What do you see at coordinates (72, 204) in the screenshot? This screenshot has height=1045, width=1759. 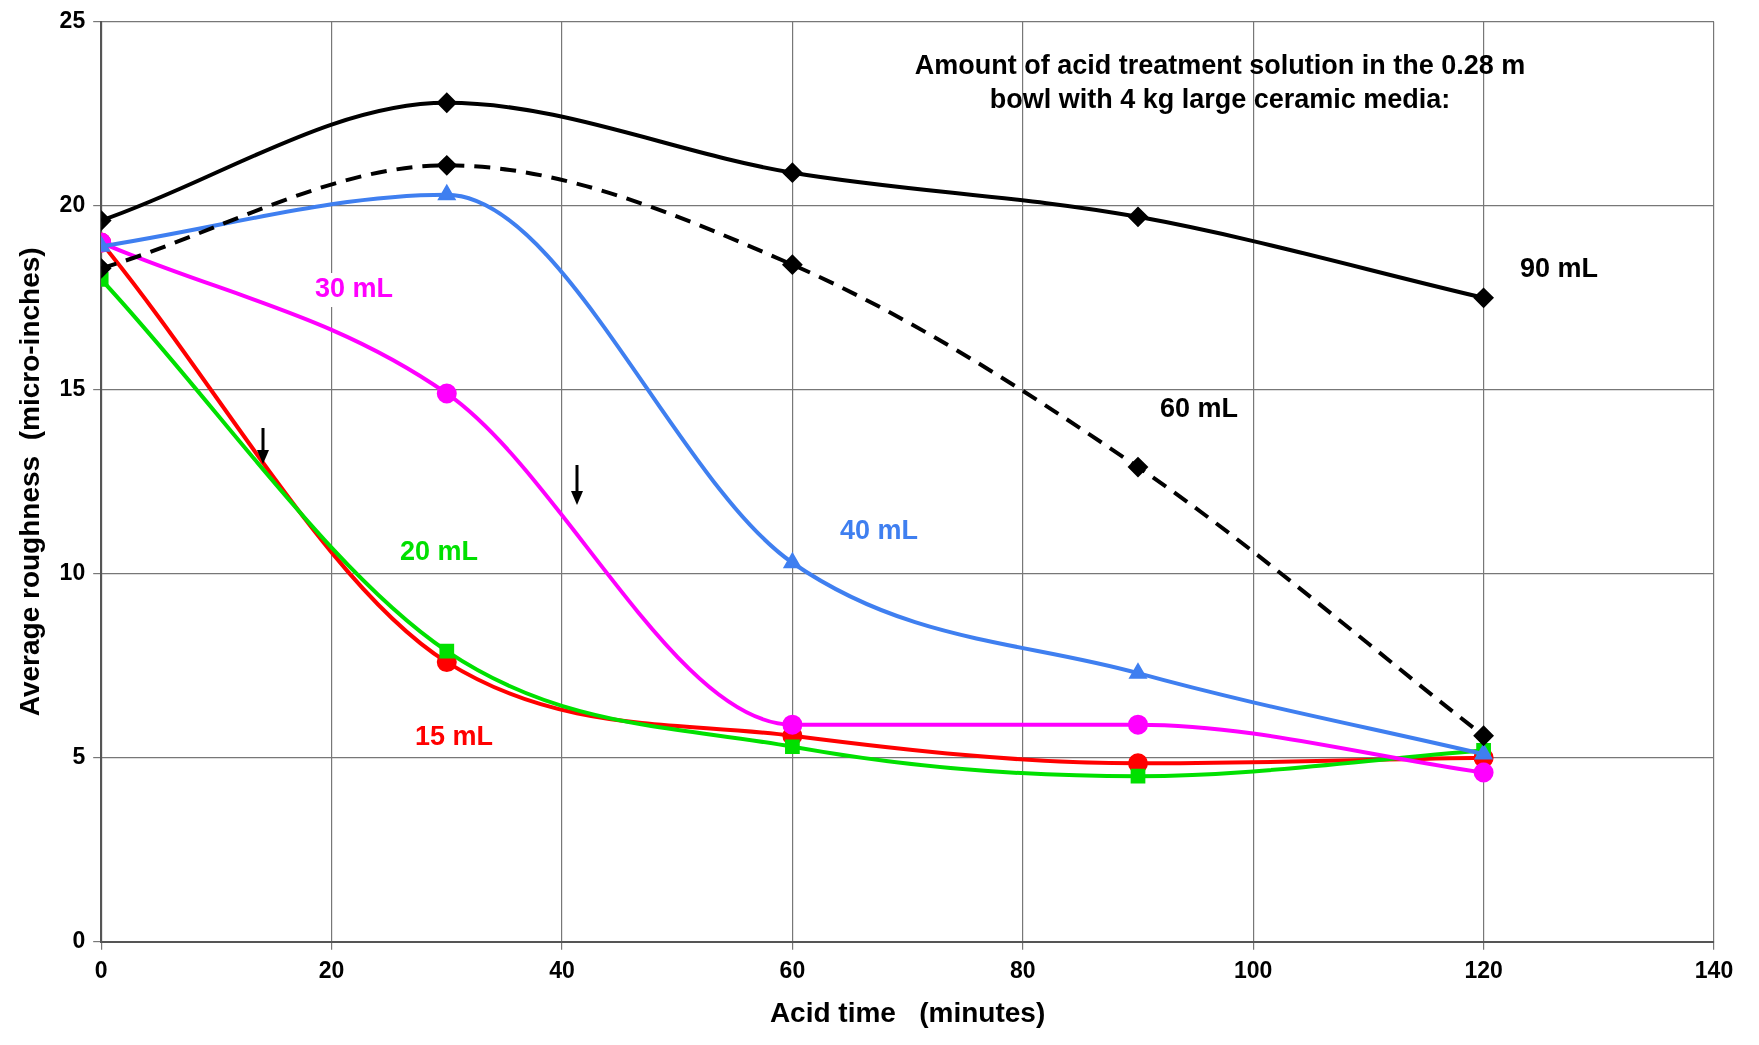 I see `y-tick-label: 20` at bounding box center [72, 204].